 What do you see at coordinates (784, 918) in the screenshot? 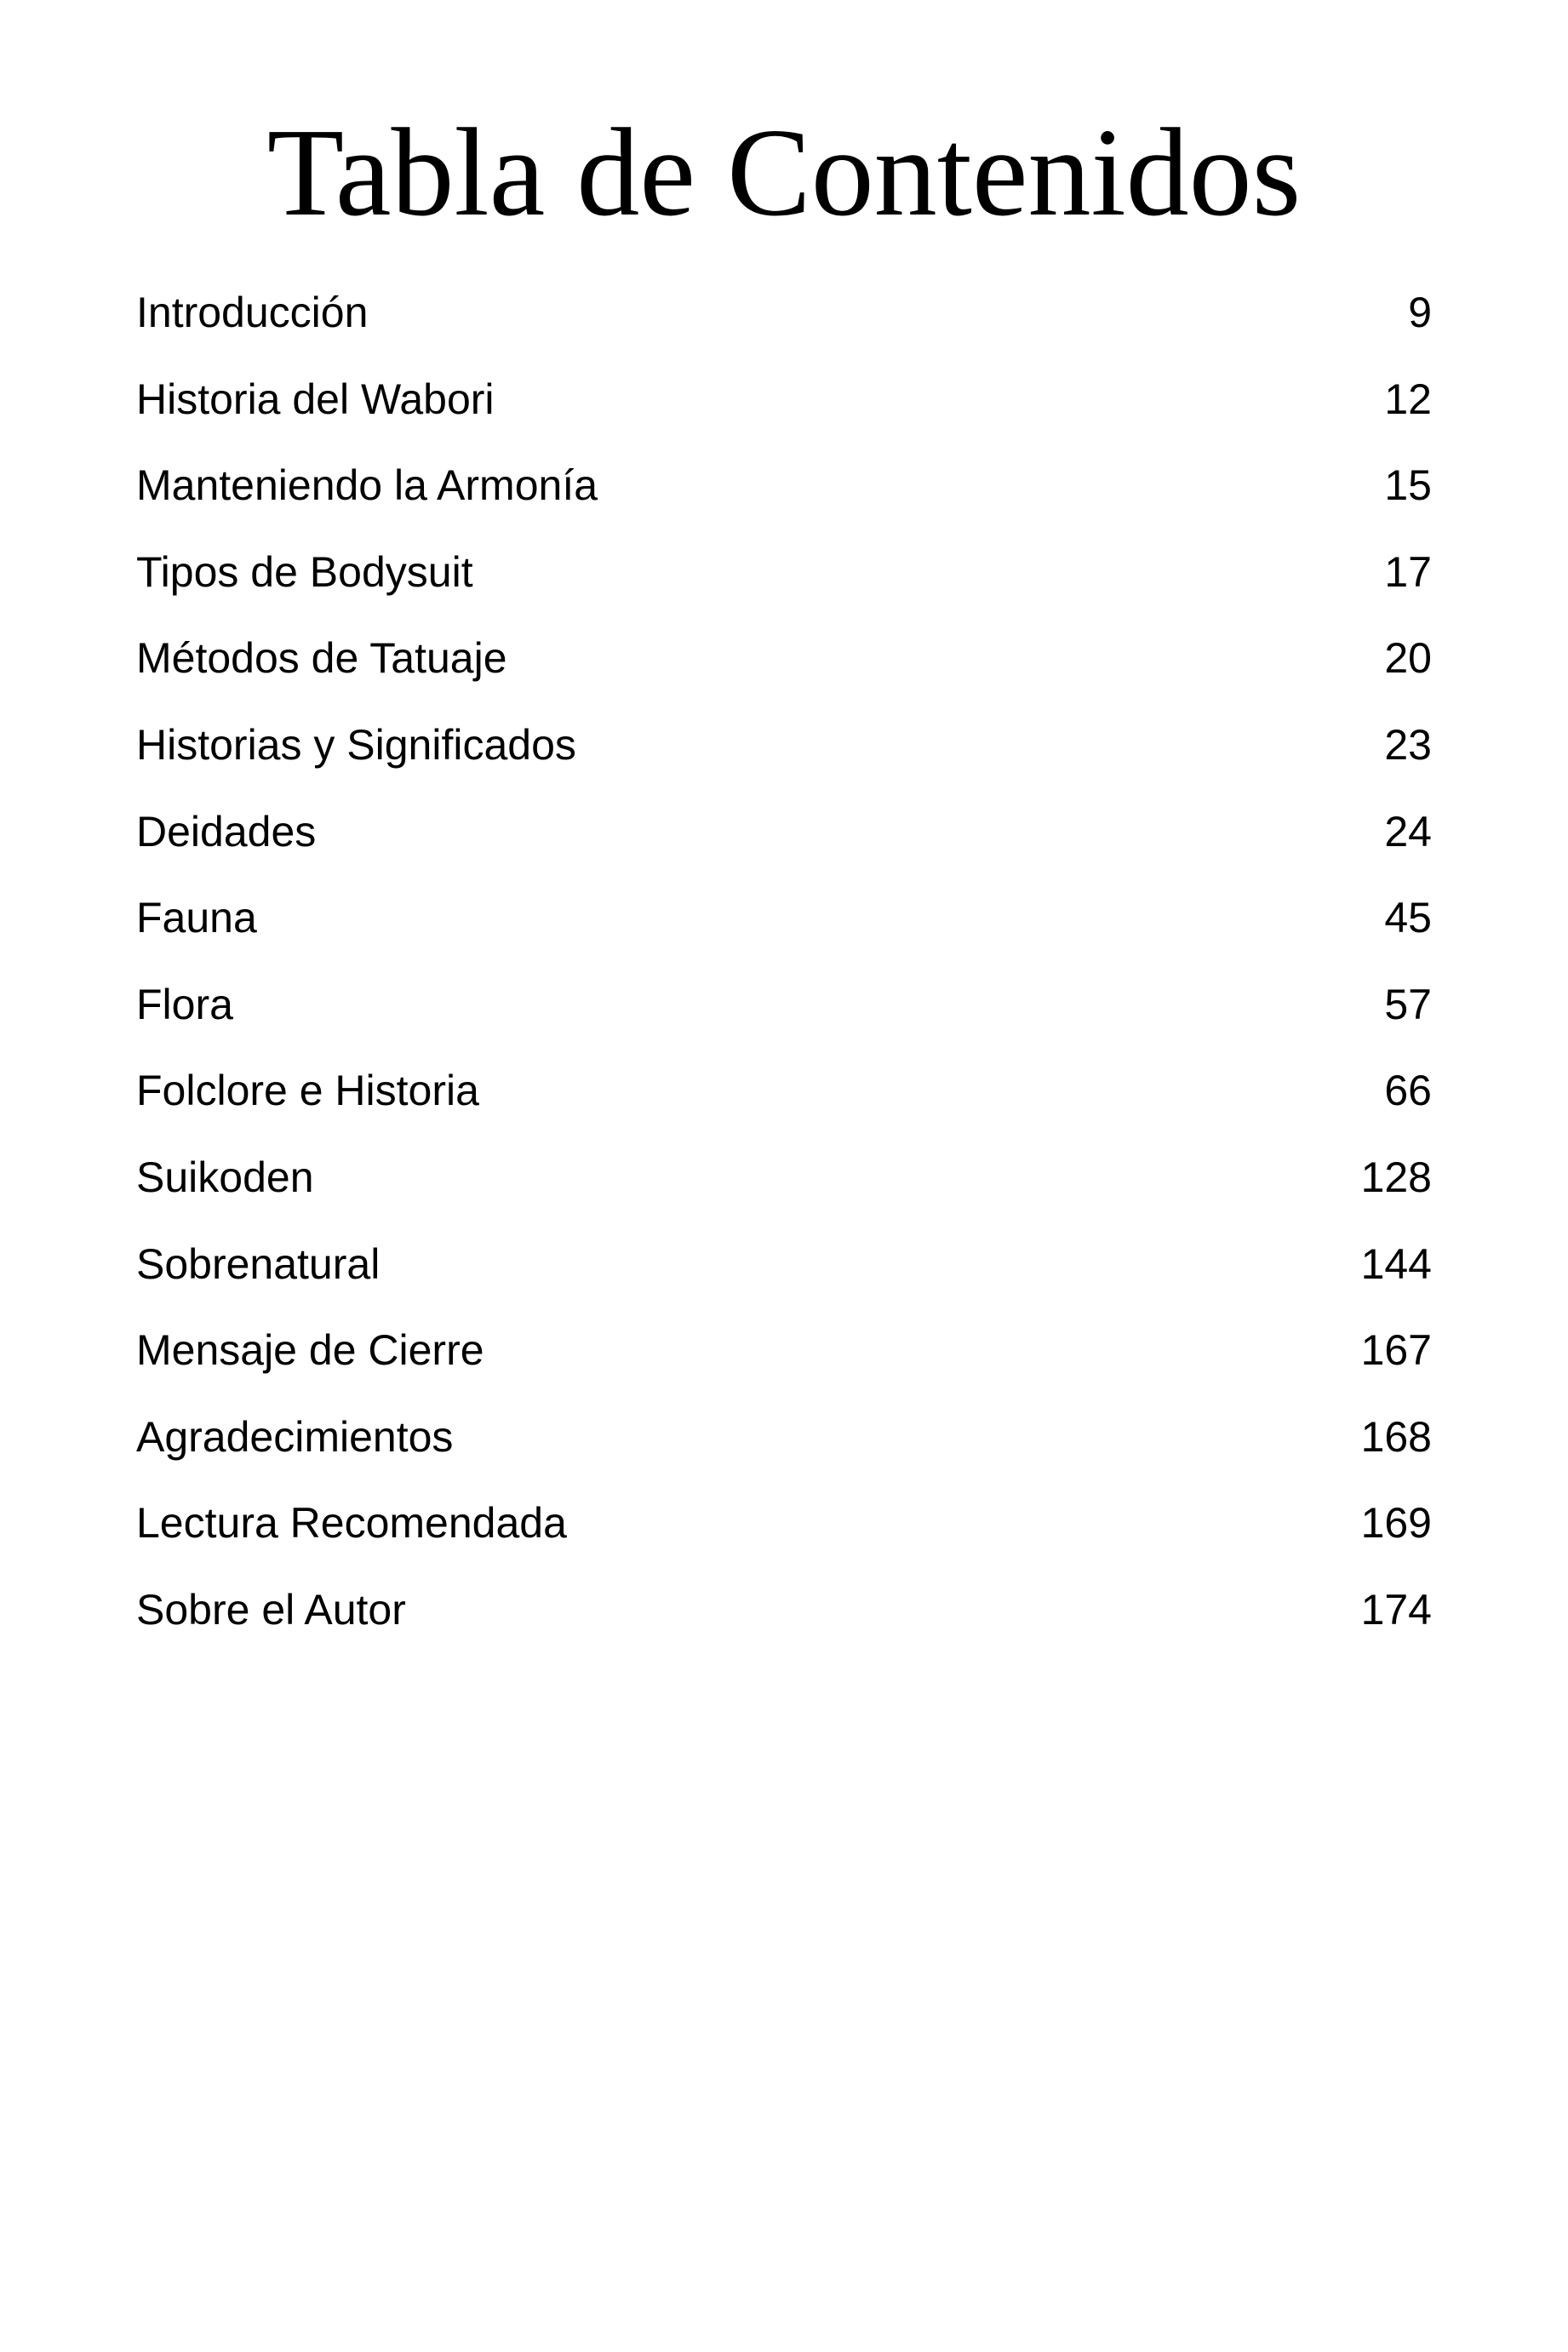
I see `toc-entry: Fauna 45` at bounding box center [784, 918].